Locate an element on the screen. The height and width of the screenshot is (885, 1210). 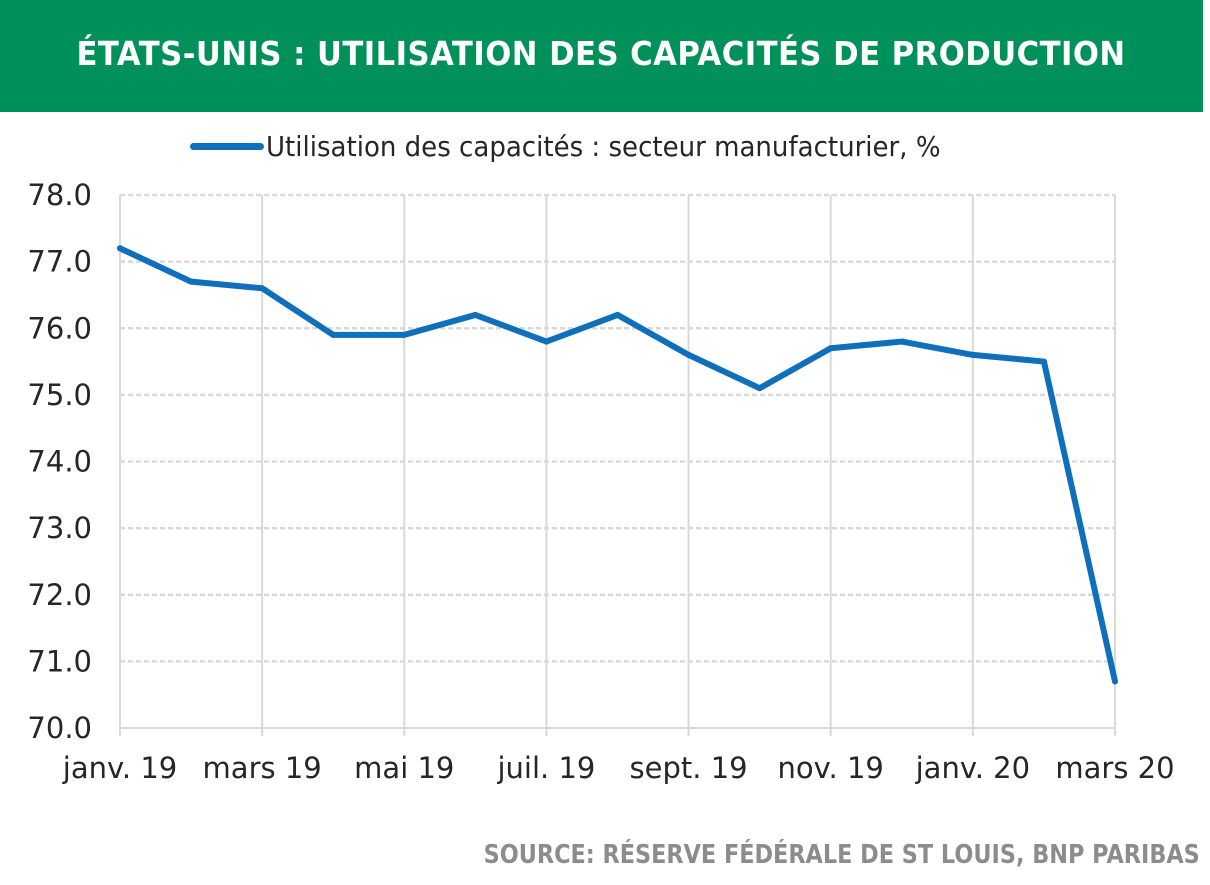
x-tick-label: mars 19 is located at coordinates (262, 768).